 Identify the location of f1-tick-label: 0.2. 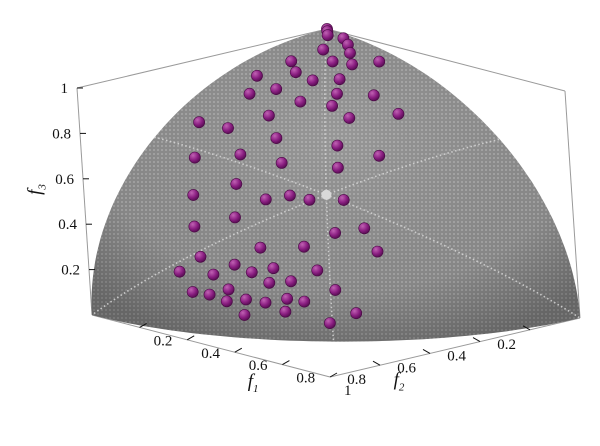
(163, 341).